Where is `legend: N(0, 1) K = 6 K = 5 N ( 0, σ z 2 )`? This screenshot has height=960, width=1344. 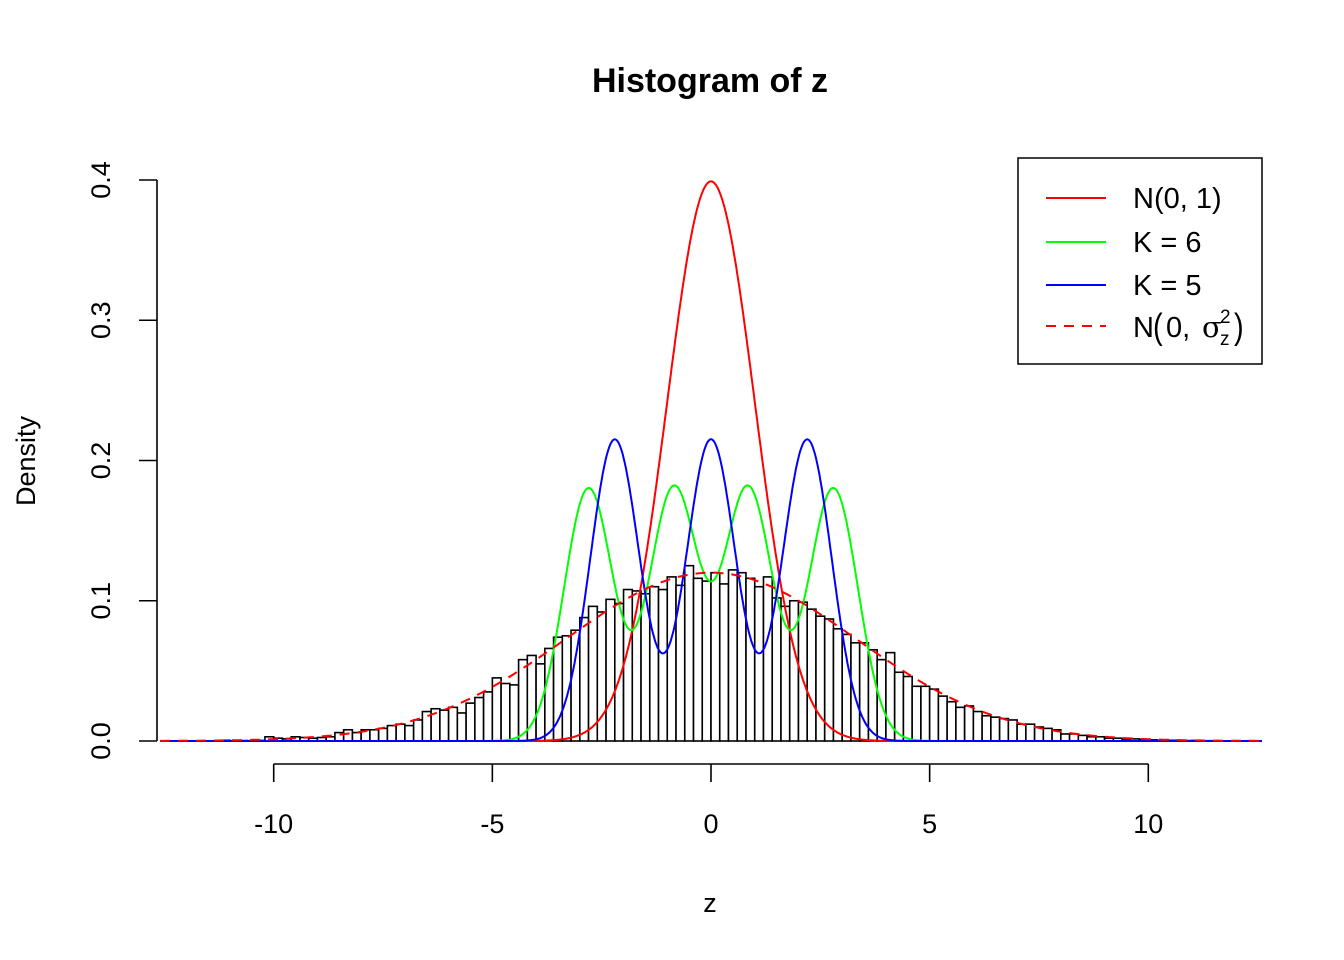
legend: N(0, 1) K = 6 K = 5 N ( 0, σ z 2 ) is located at coordinates (1140, 261).